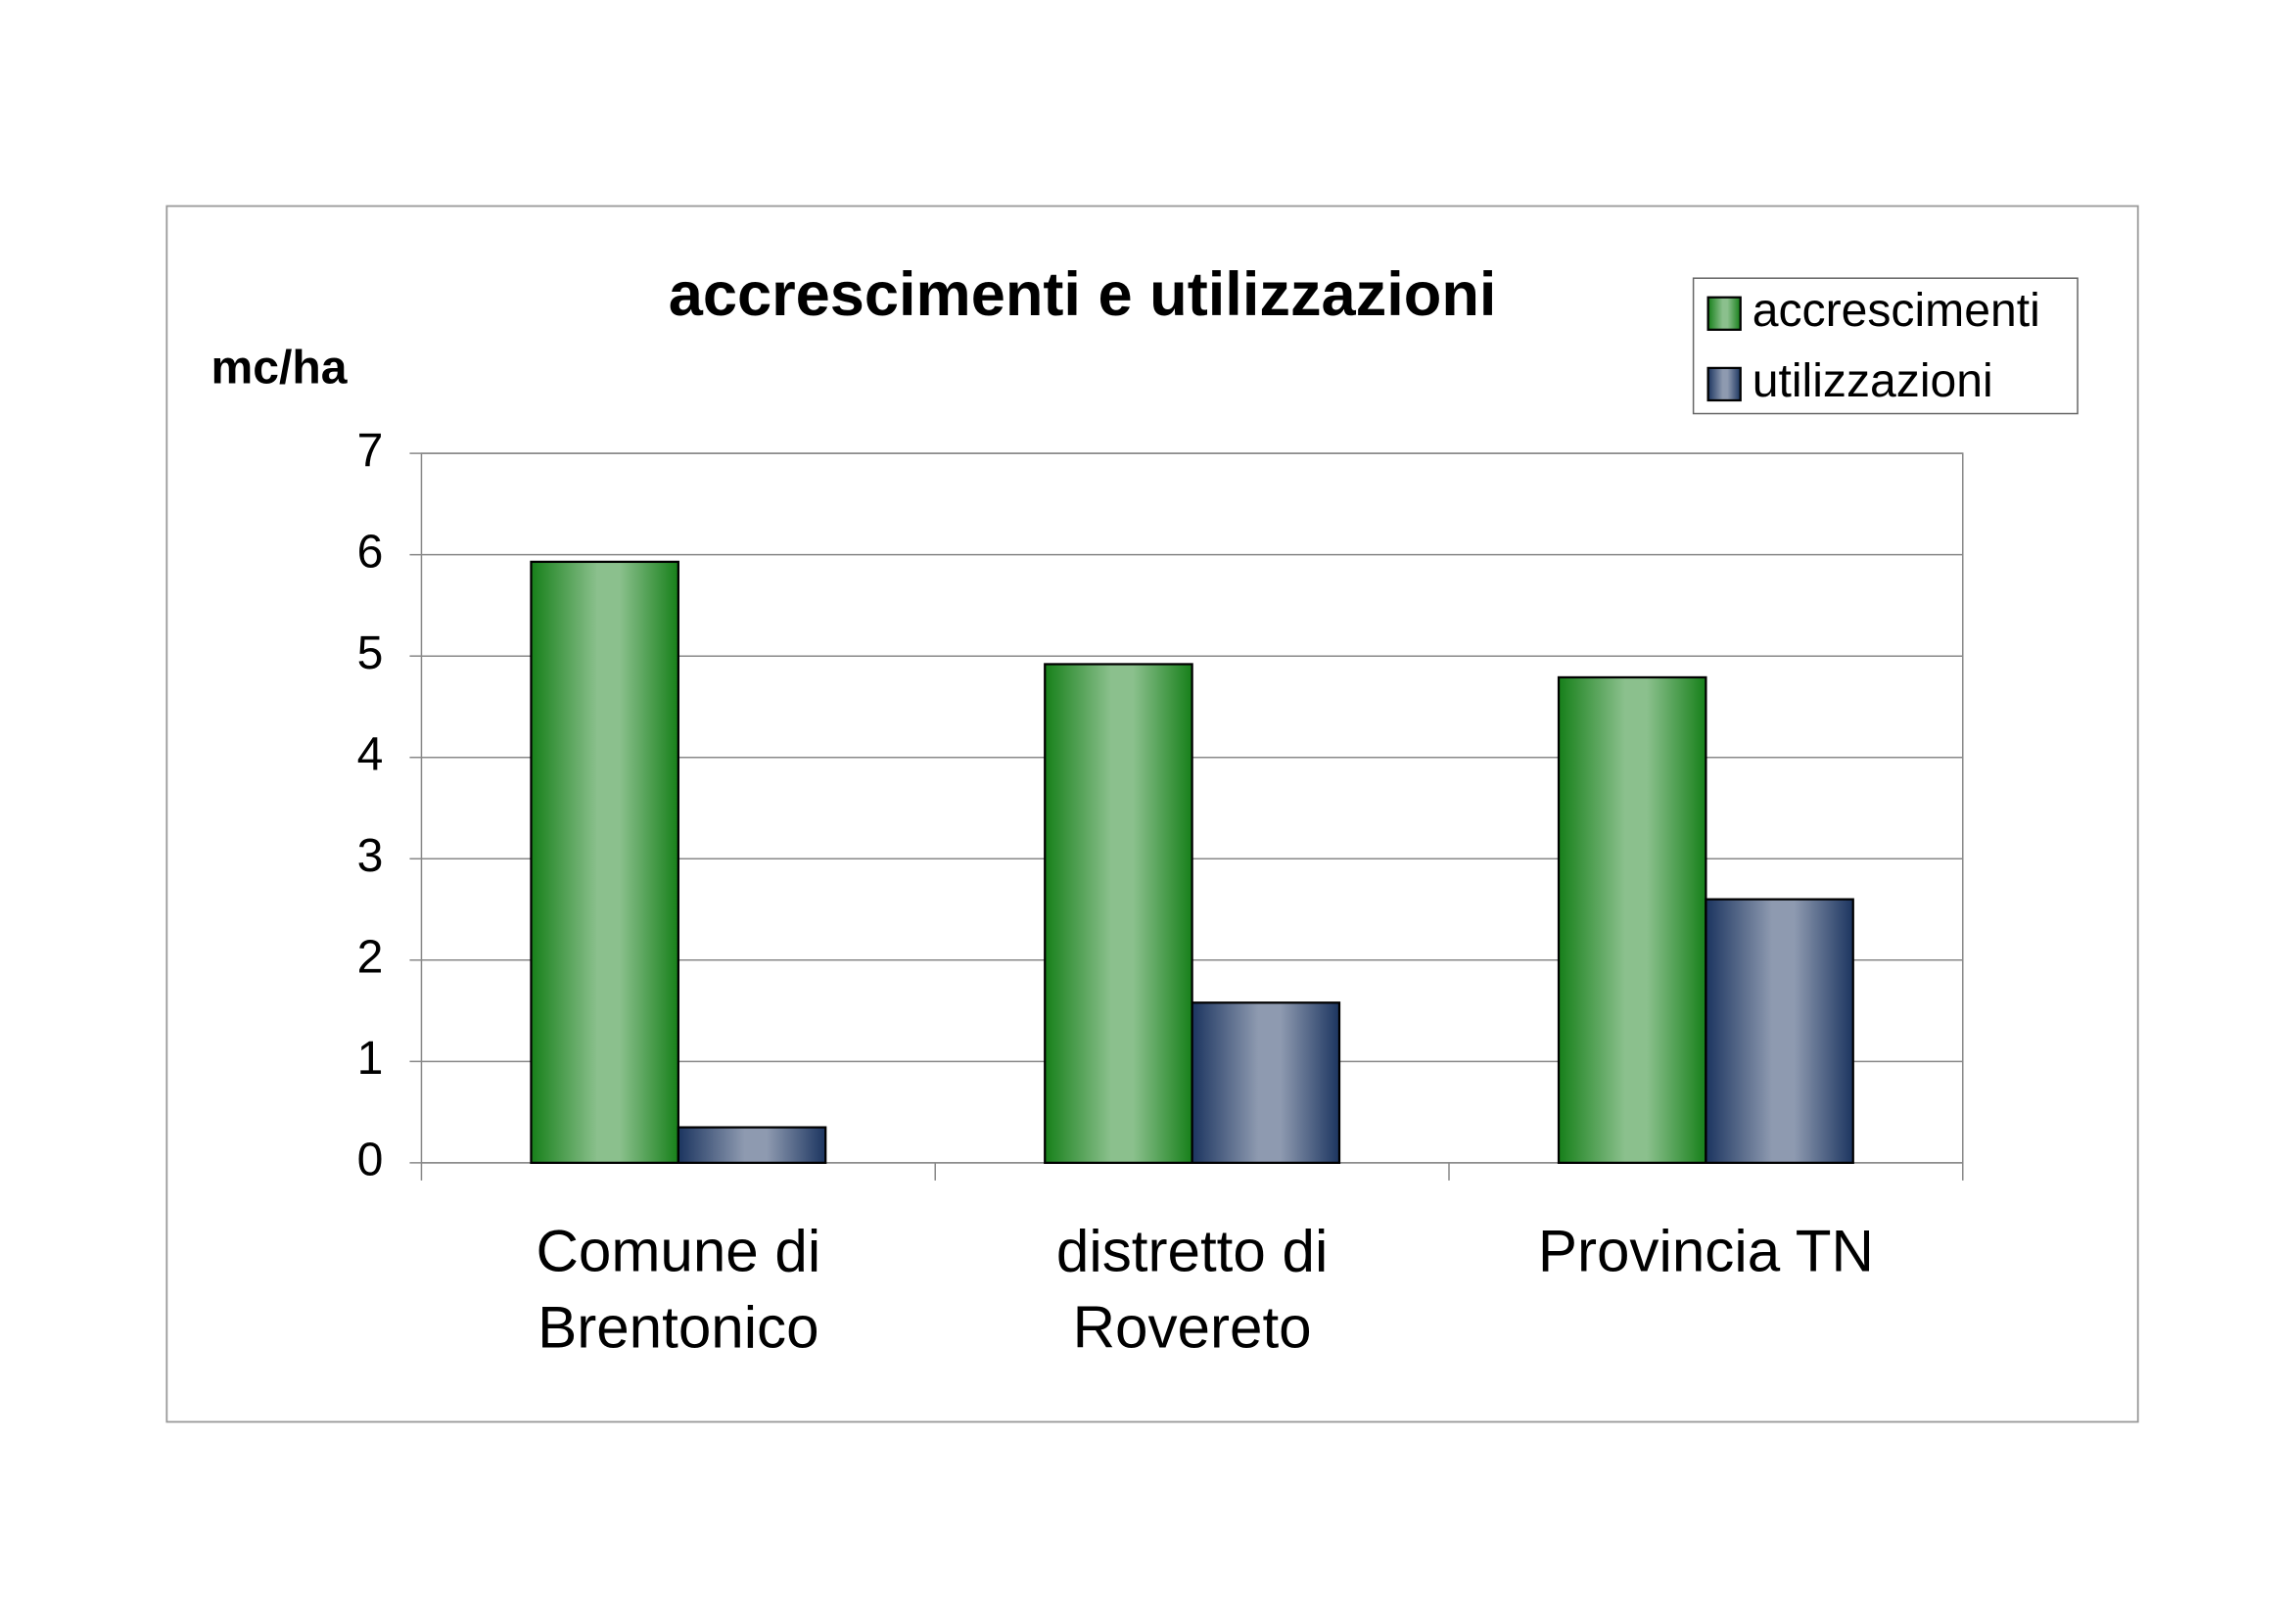 This screenshot has height=1624, width=2290. I want to click on chart-title: accrescimenti e utilizzazioni, so click(1083, 294).